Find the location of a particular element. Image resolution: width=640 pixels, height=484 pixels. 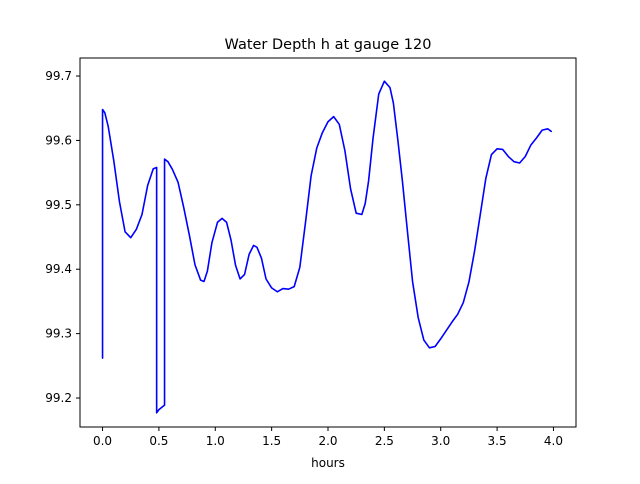

chart-title: Water Depth h at gauge 120 is located at coordinates (328, 45).